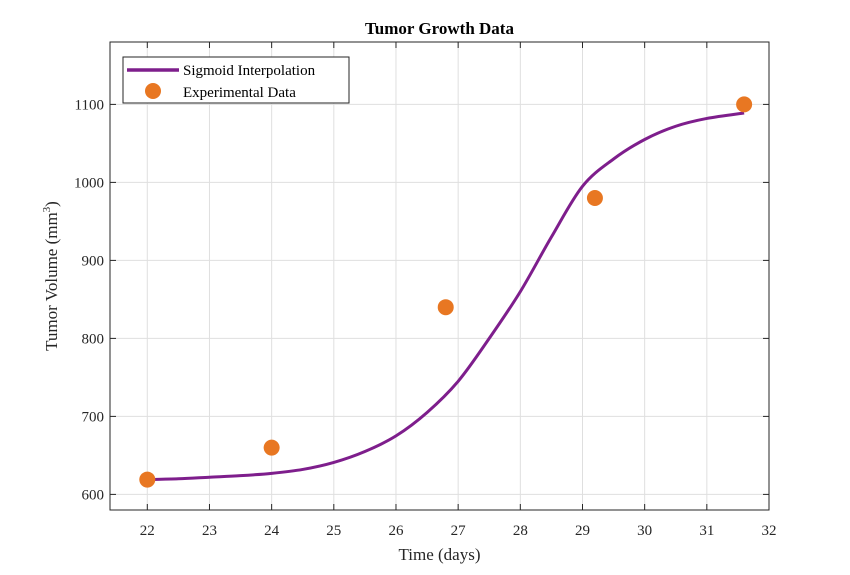  Describe the element at coordinates (89, 105) in the screenshot. I see `y-tick-label: 1100` at that location.